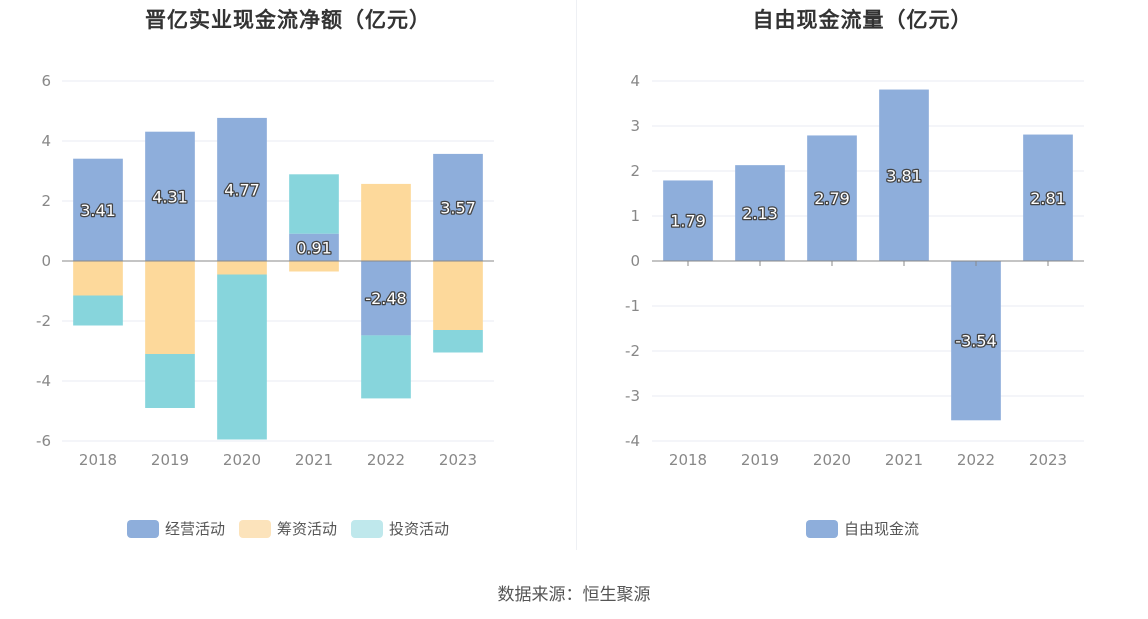 Image resolution: width=1148 pixels, height=619 pixels. I want to click on data-label: 4.31, so click(170, 196).